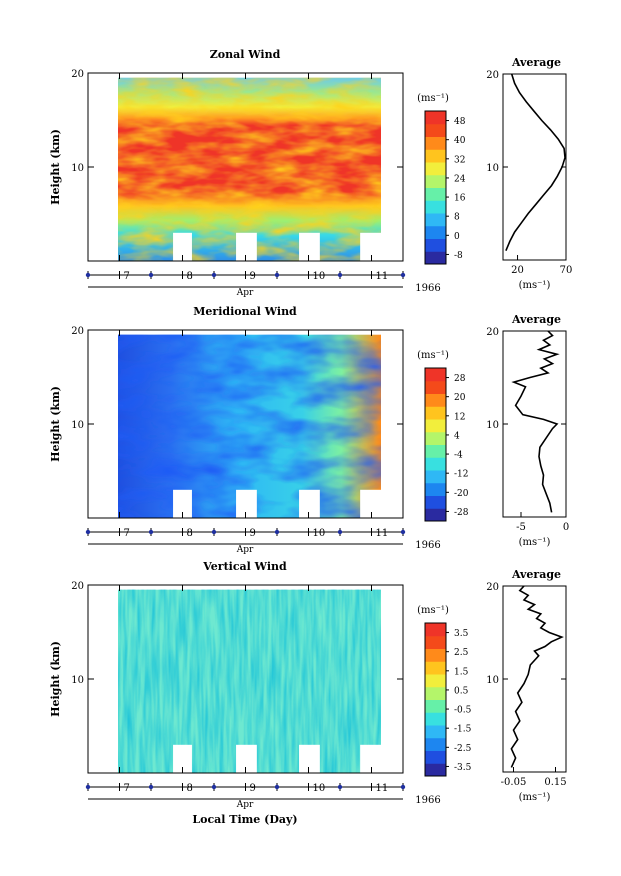 This screenshot has height=876, width=621. Describe the element at coordinates (566, 527) in the screenshot. I see `profile-x-tick-label: 0` at that location.